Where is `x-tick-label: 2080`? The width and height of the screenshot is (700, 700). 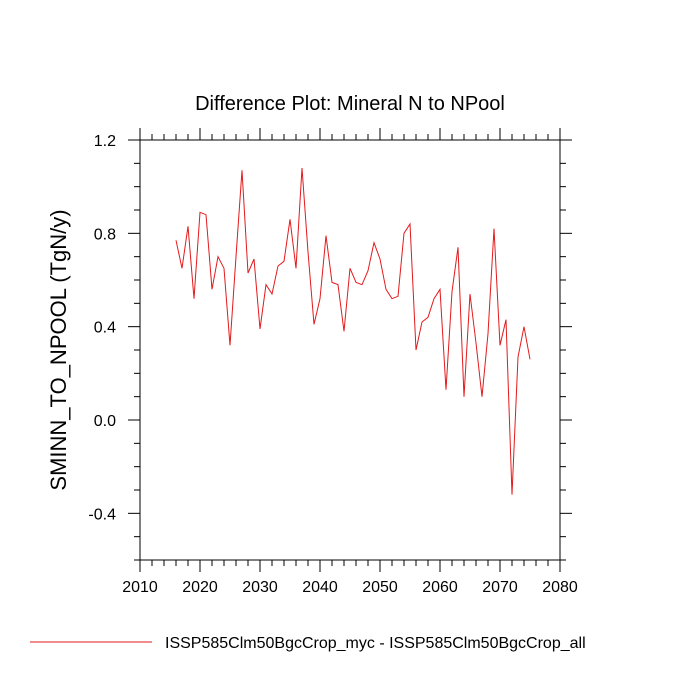 x-tick-label: 2080 is located at coordinates (560, 587).